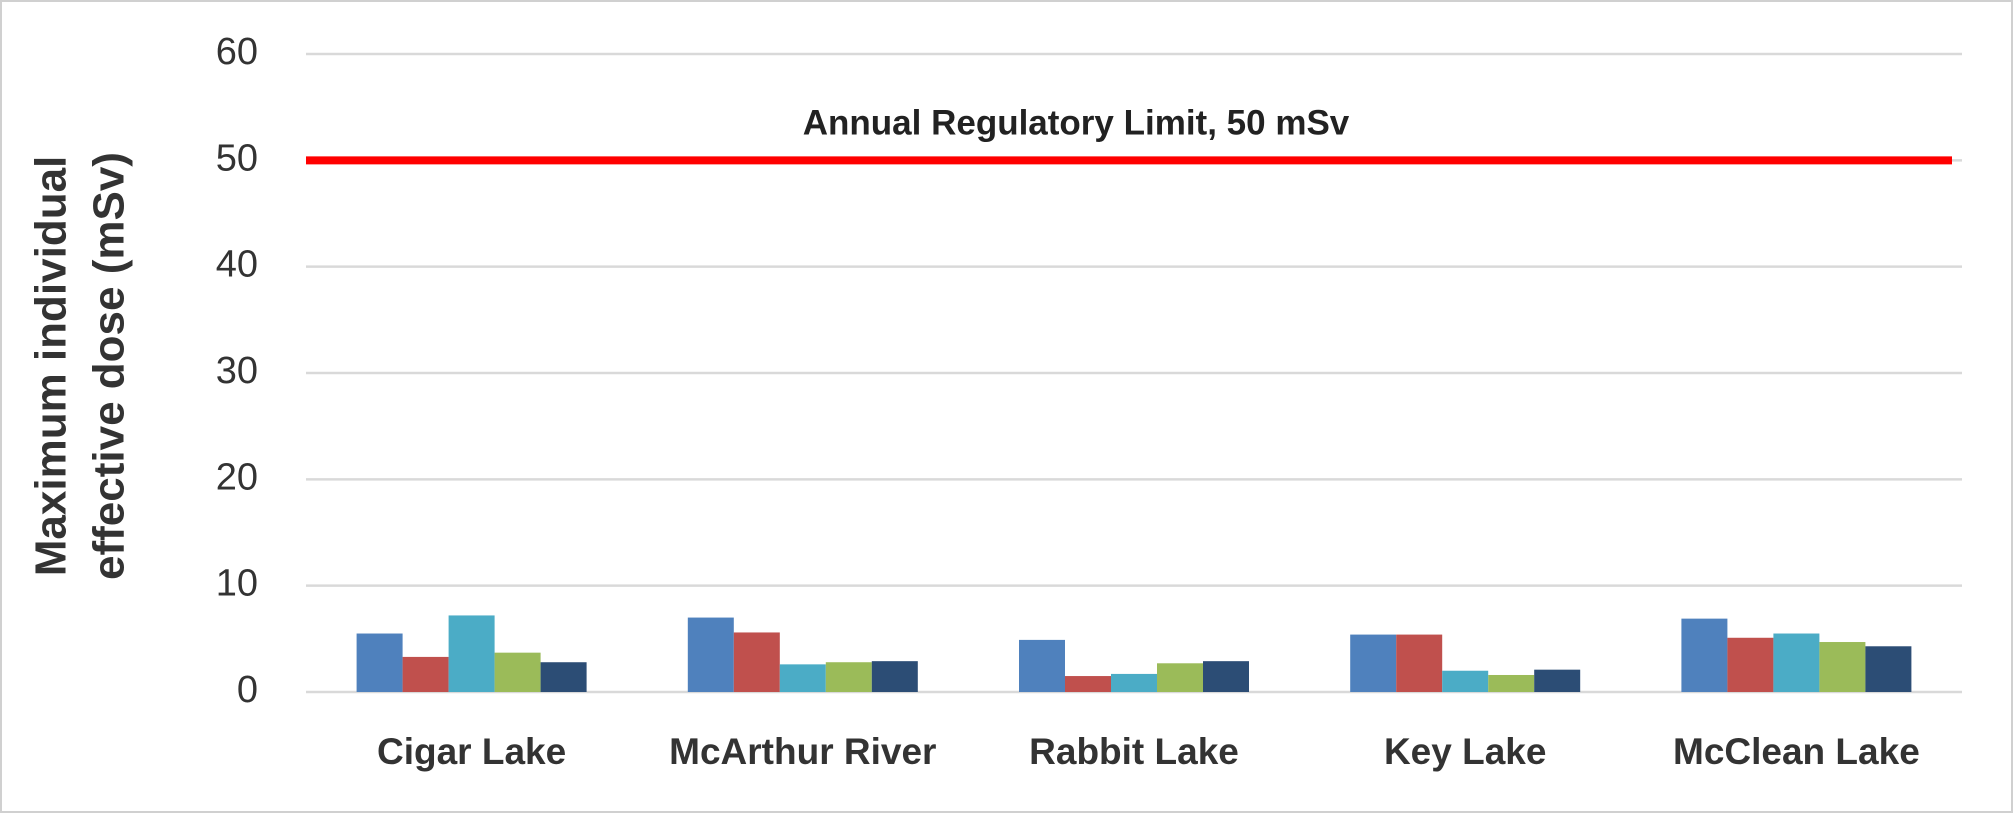 This screenshot has width=2013, height=813. Describe the element at coordinates (247, 690) in the screenshot. I see `y-tick-label: 0` at that location.